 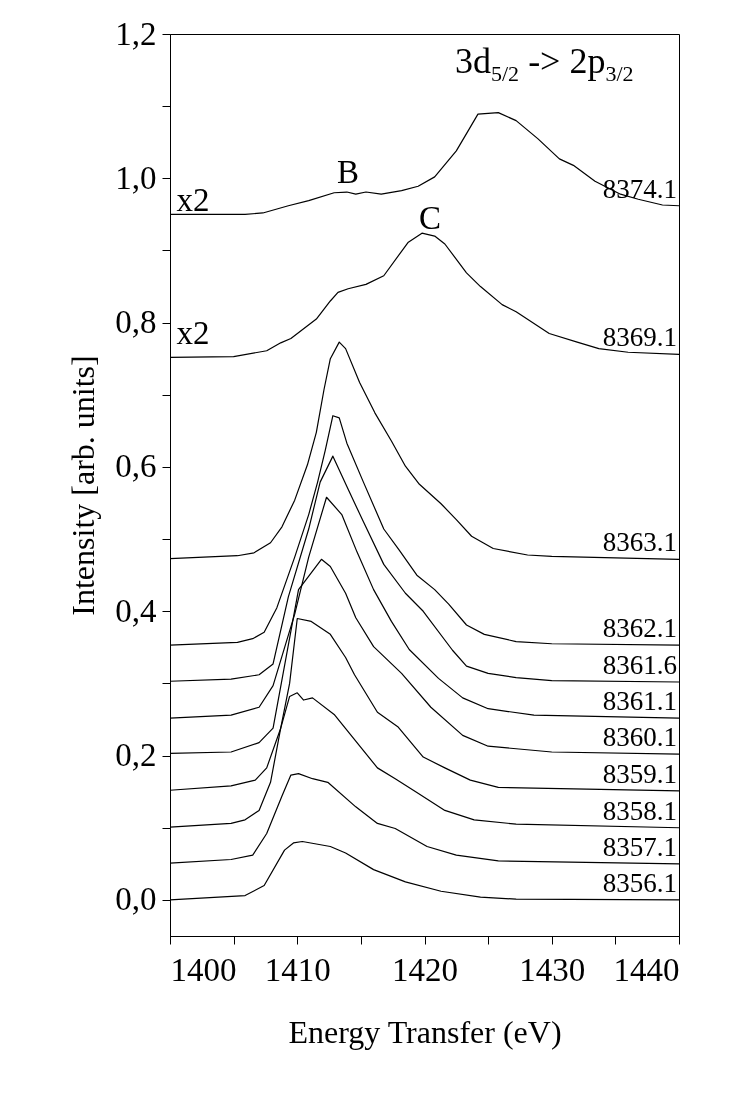 I want to click on y-axis-title: Intensity [arb. units], so click(x=83, y=485).